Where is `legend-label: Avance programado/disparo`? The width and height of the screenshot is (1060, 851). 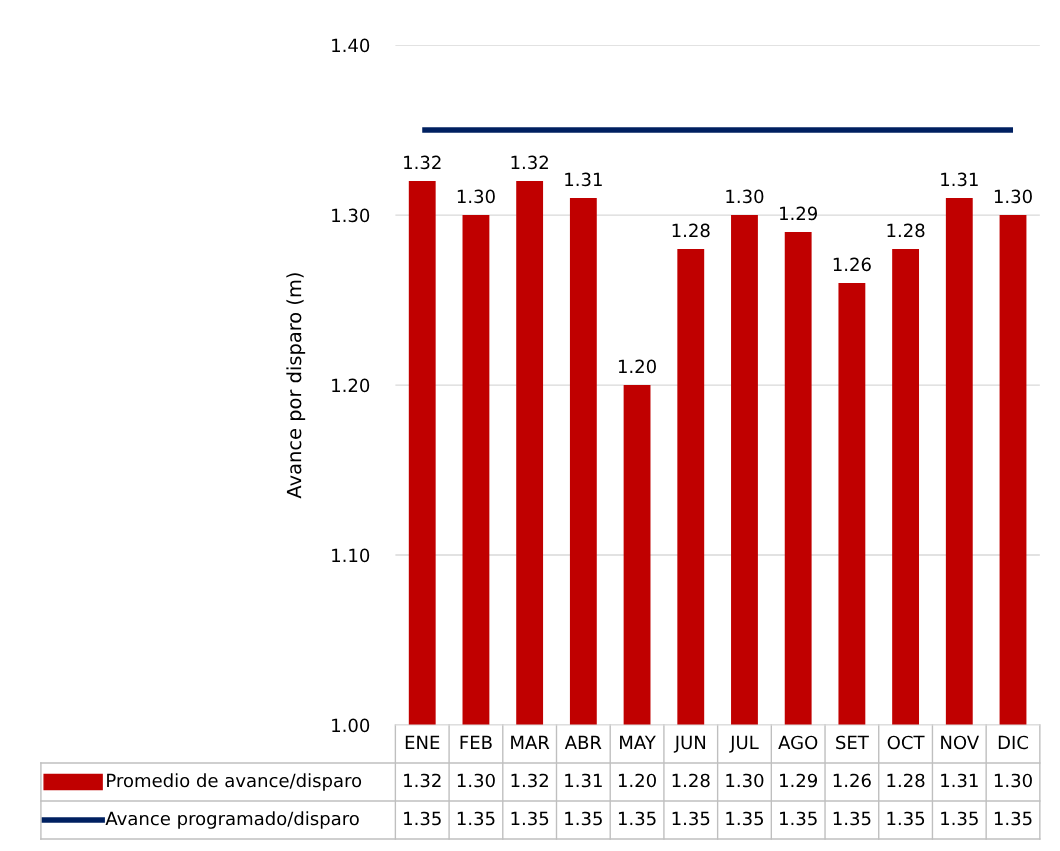 legend-label: Avance programado/disparo is located at coordinates (232, 820).